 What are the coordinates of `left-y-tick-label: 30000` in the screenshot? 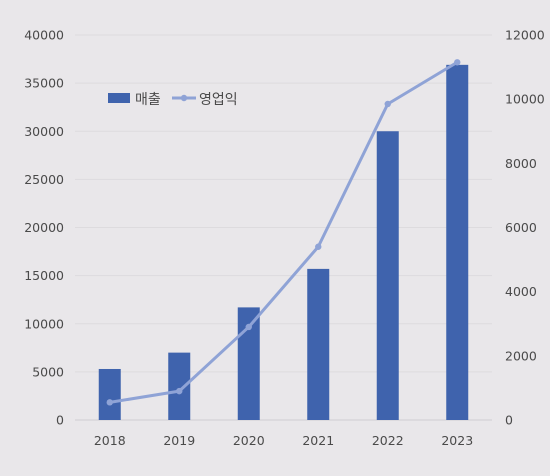 It's located at (44, 131).